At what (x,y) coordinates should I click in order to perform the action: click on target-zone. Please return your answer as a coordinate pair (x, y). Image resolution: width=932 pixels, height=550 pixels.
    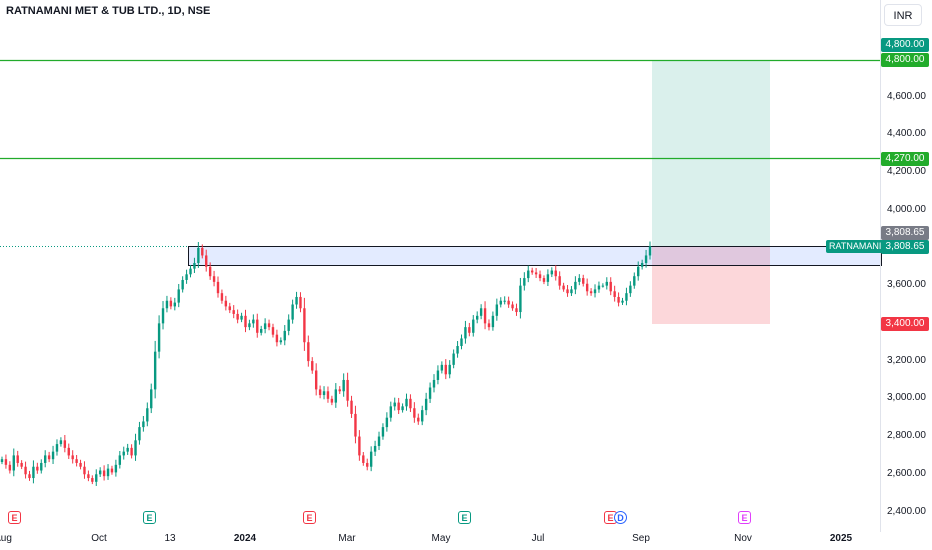
    Looking at the image, I should click on (711, 154).